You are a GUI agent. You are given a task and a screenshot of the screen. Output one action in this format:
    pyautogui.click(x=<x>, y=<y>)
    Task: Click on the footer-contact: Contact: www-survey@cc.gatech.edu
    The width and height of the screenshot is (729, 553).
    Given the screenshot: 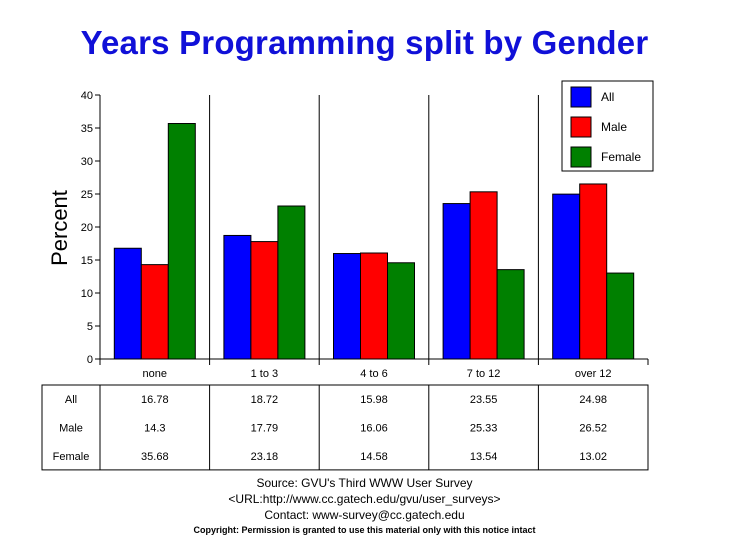 What is the action you would take?
    pyautogui.click(x=364, y=515)
    